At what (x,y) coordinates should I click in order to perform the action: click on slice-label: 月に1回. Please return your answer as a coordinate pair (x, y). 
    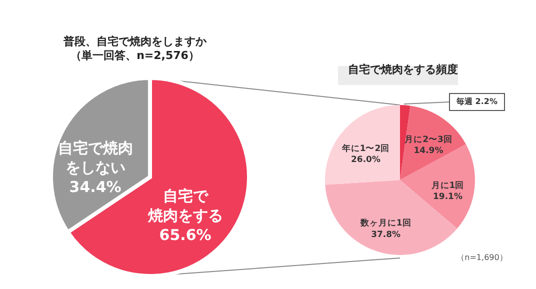
    Looking at the image, I should click on (447, 185).